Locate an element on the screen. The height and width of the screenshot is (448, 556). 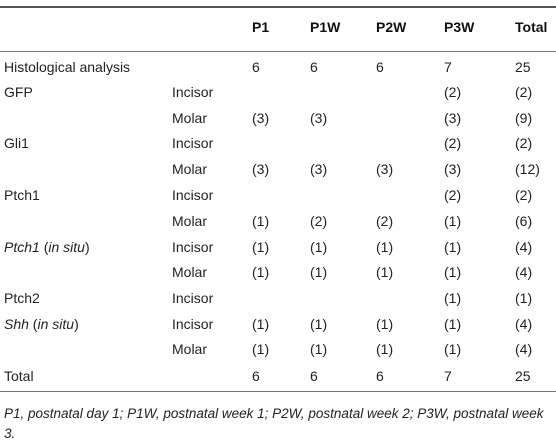
table-row: Molar (1) (2) (2) (1) (6) is located at coordinates (278, 221).